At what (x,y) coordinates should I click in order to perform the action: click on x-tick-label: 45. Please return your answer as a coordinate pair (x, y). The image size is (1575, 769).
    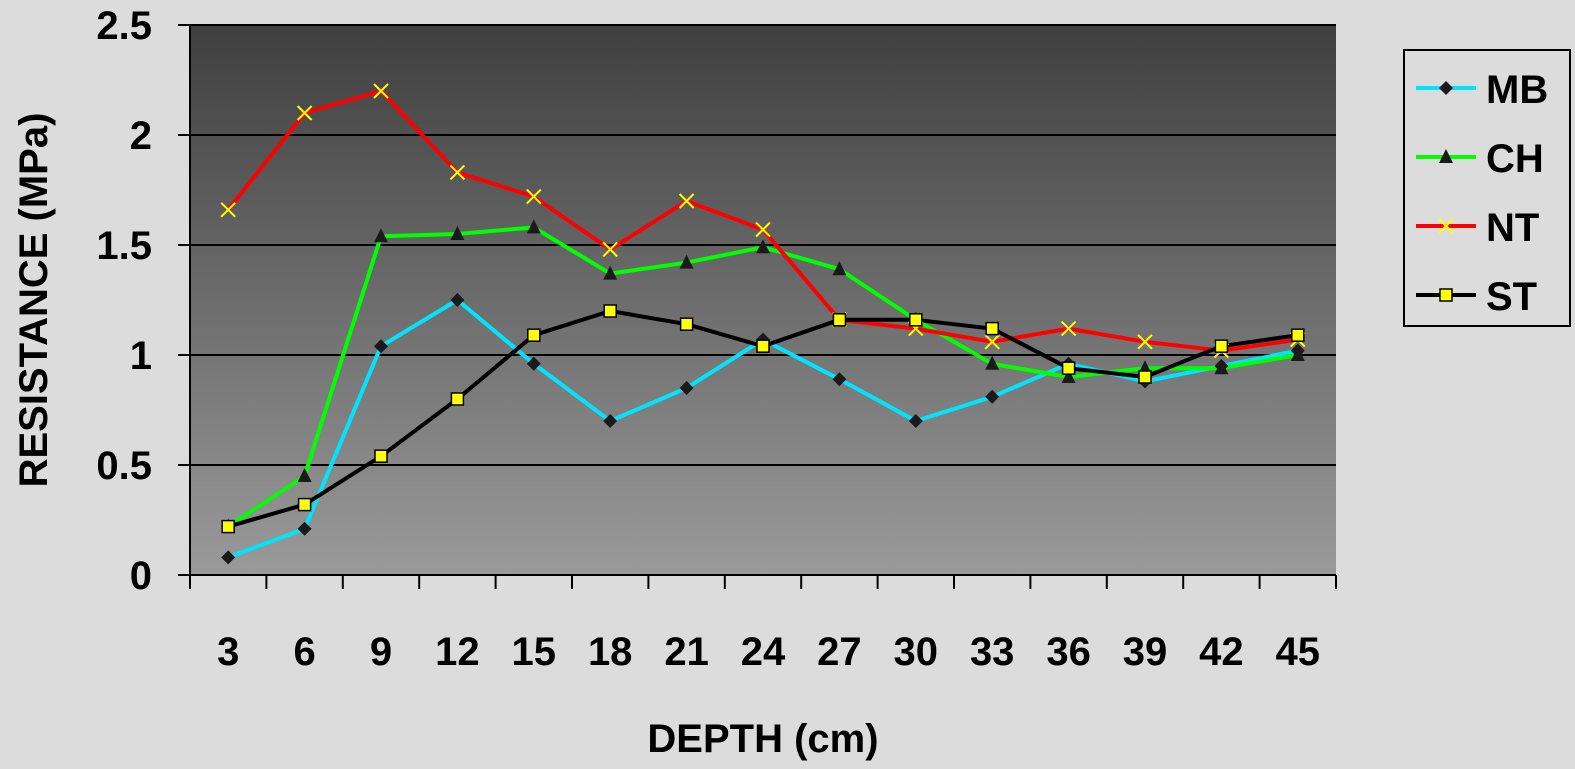
    Looking at the image, I should click on (1298, 652).